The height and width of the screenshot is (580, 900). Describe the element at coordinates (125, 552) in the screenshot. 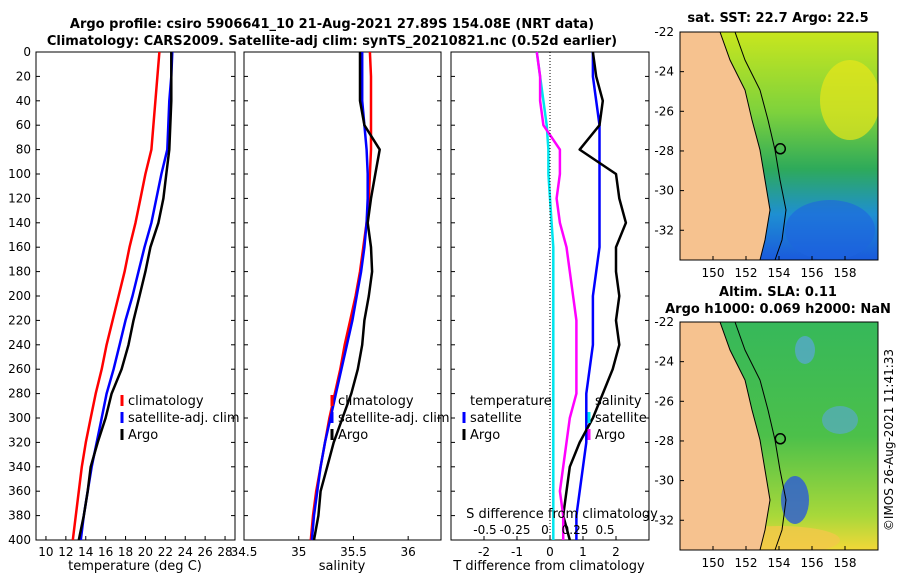

I see `x-tick-label: 18` at that location.